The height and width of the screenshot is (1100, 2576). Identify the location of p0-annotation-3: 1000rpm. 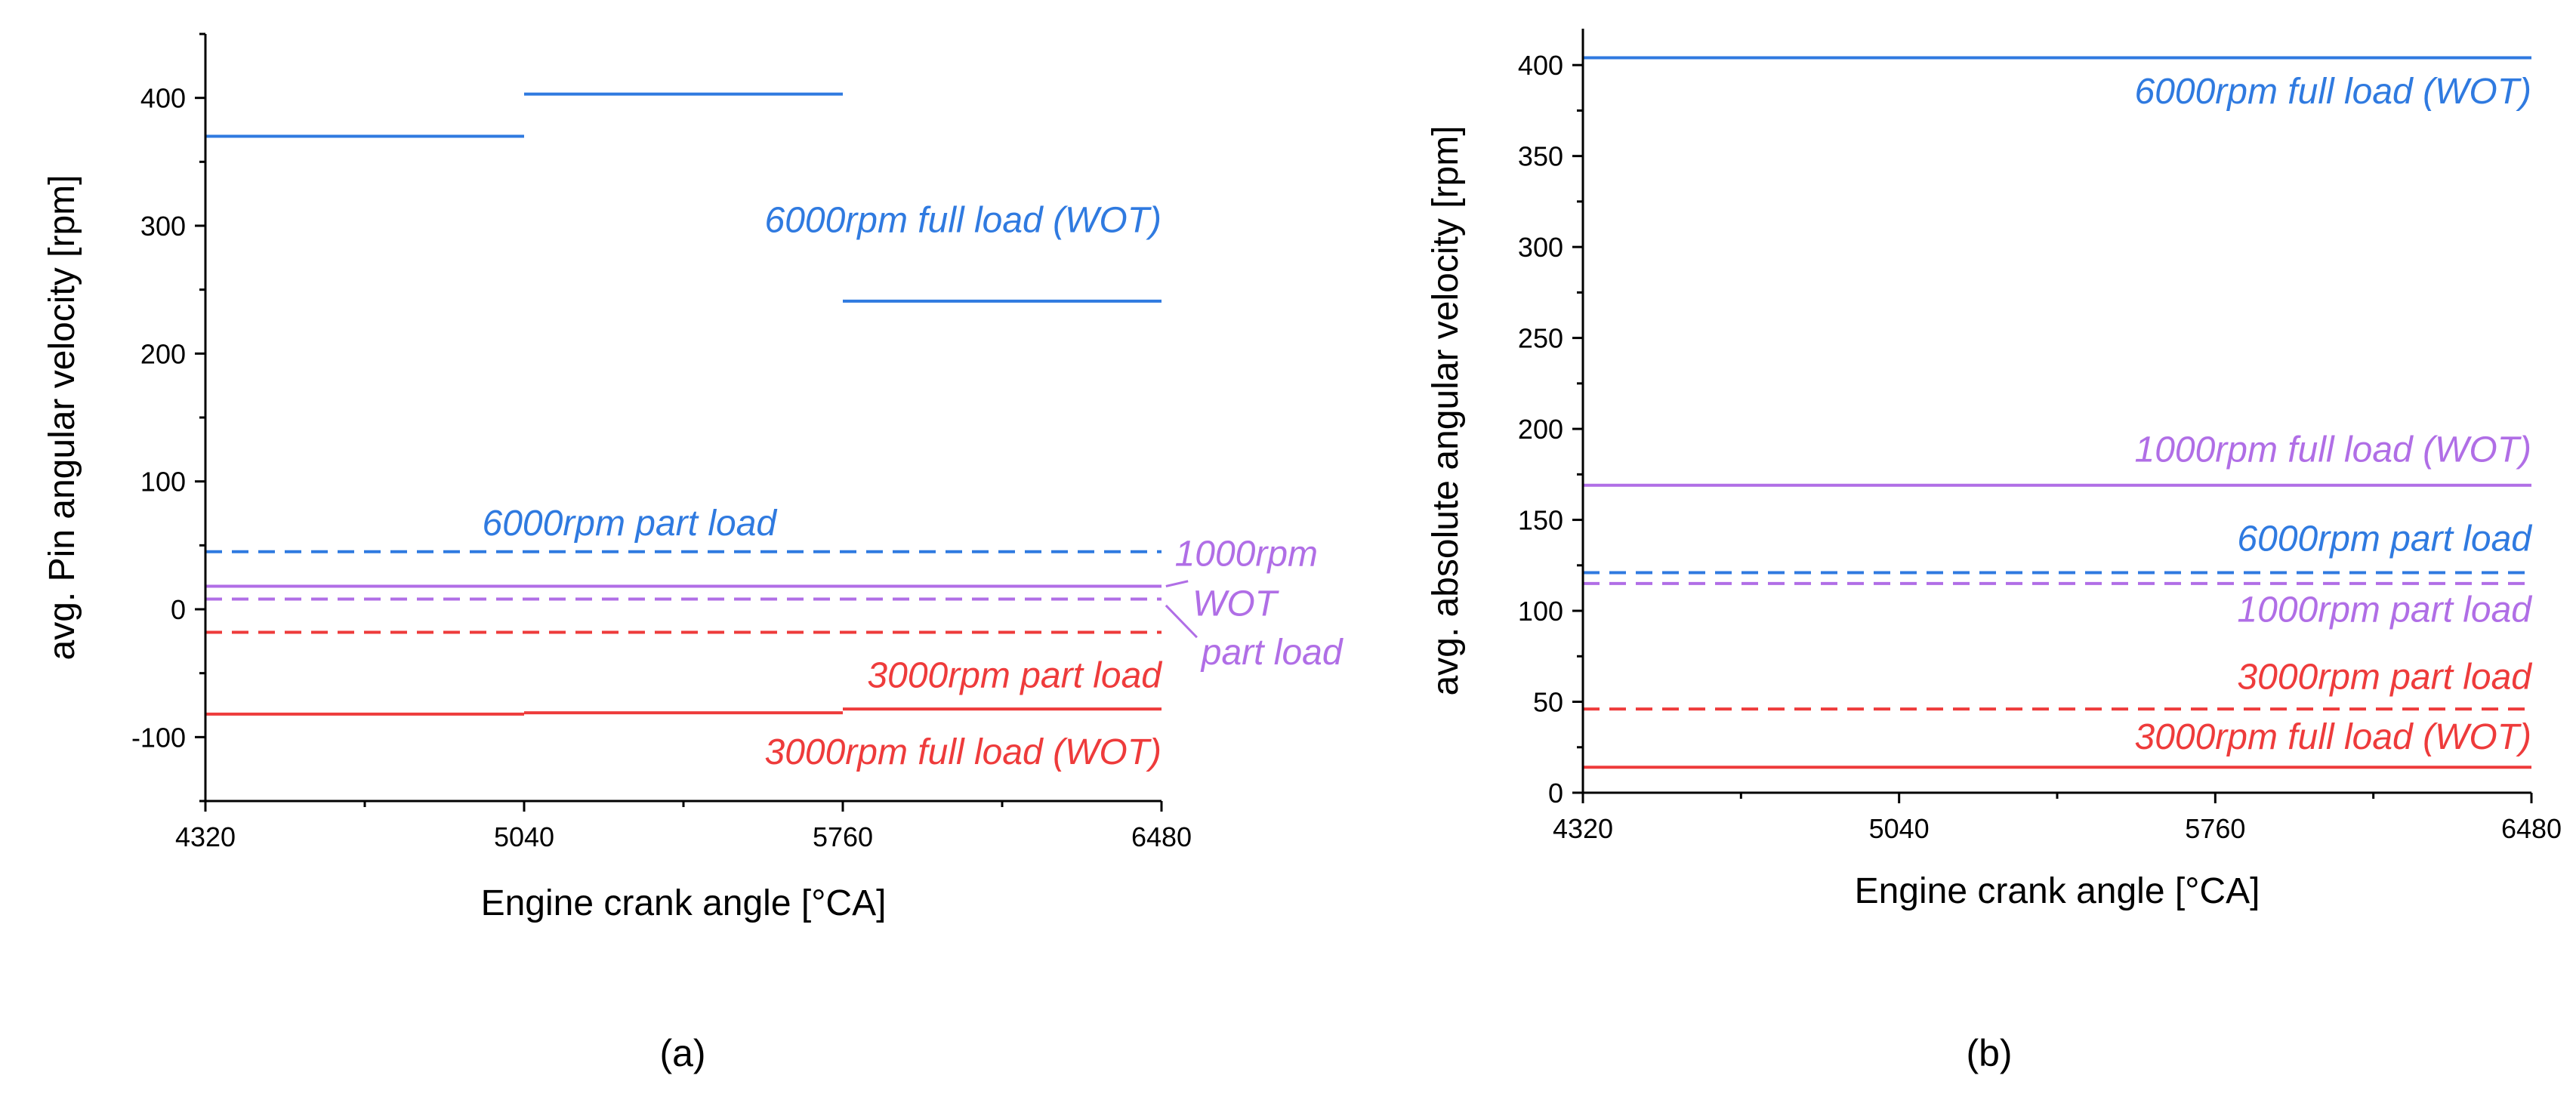
(1246, 554).